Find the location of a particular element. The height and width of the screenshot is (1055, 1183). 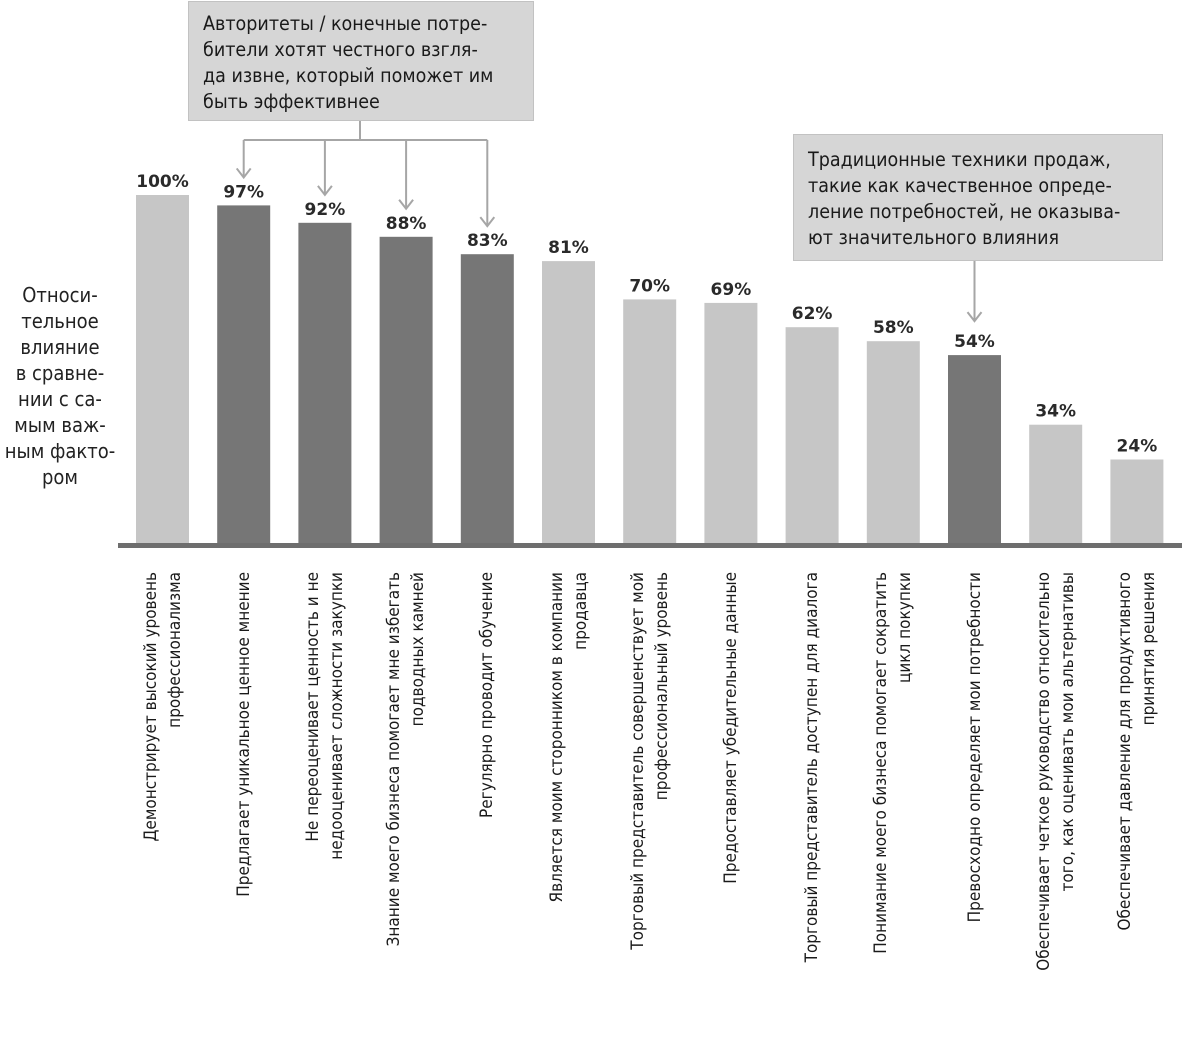

category-label-line: профессиональный уровень is located at coordinates (661, 686).